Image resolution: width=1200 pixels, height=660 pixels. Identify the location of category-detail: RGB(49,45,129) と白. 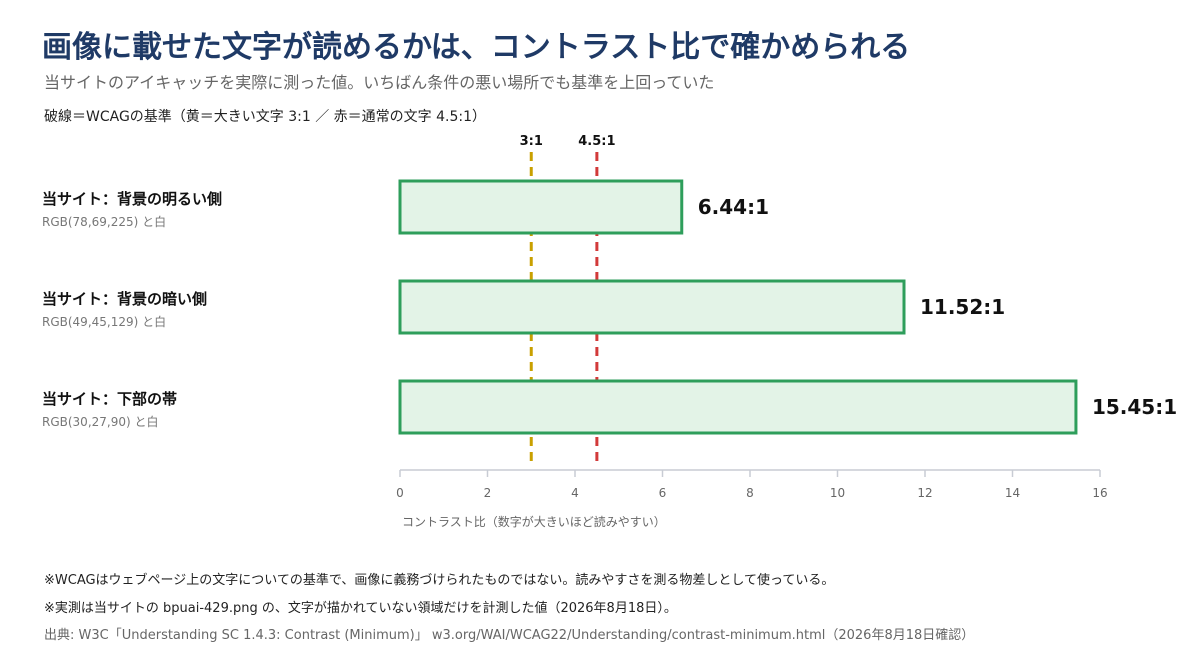
(104, 322).